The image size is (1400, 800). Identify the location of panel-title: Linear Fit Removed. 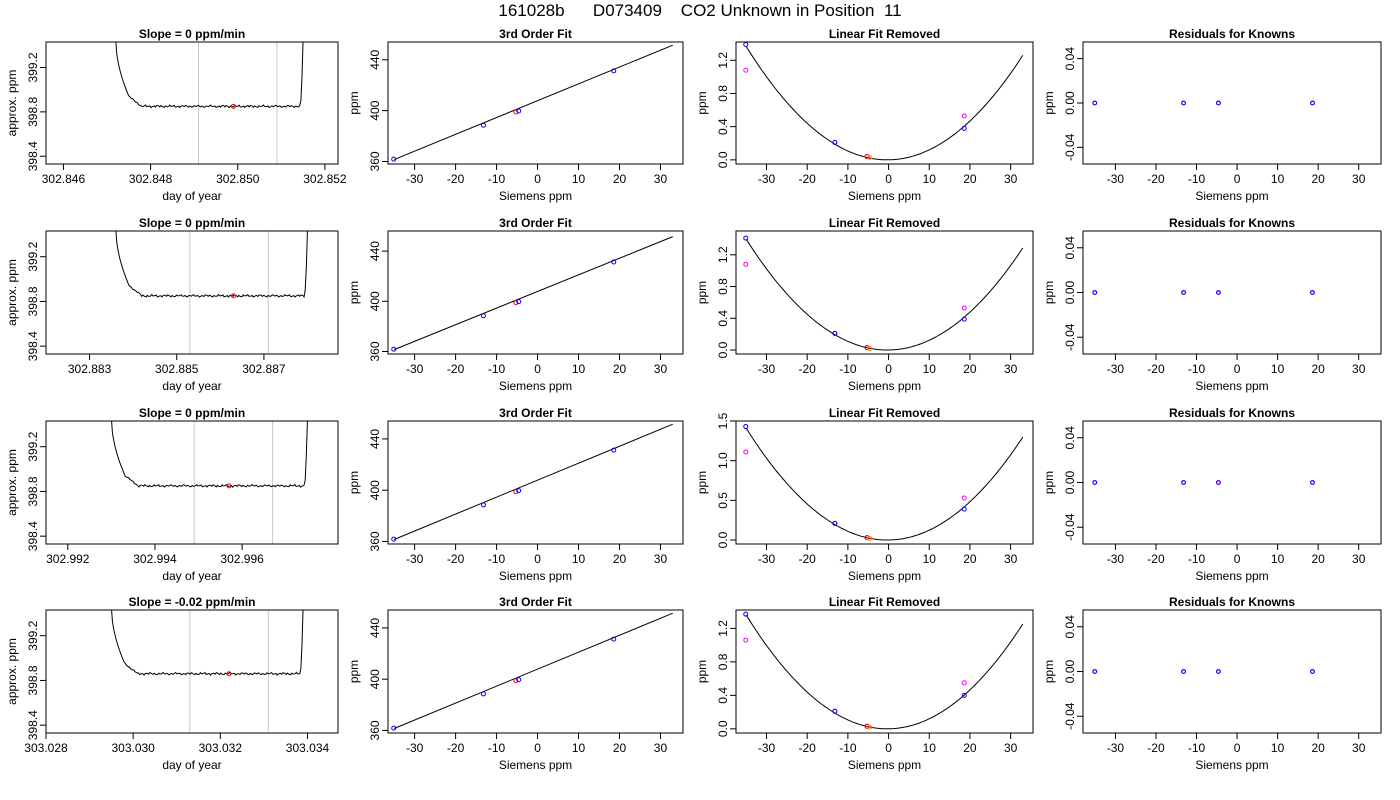
(884, 223).